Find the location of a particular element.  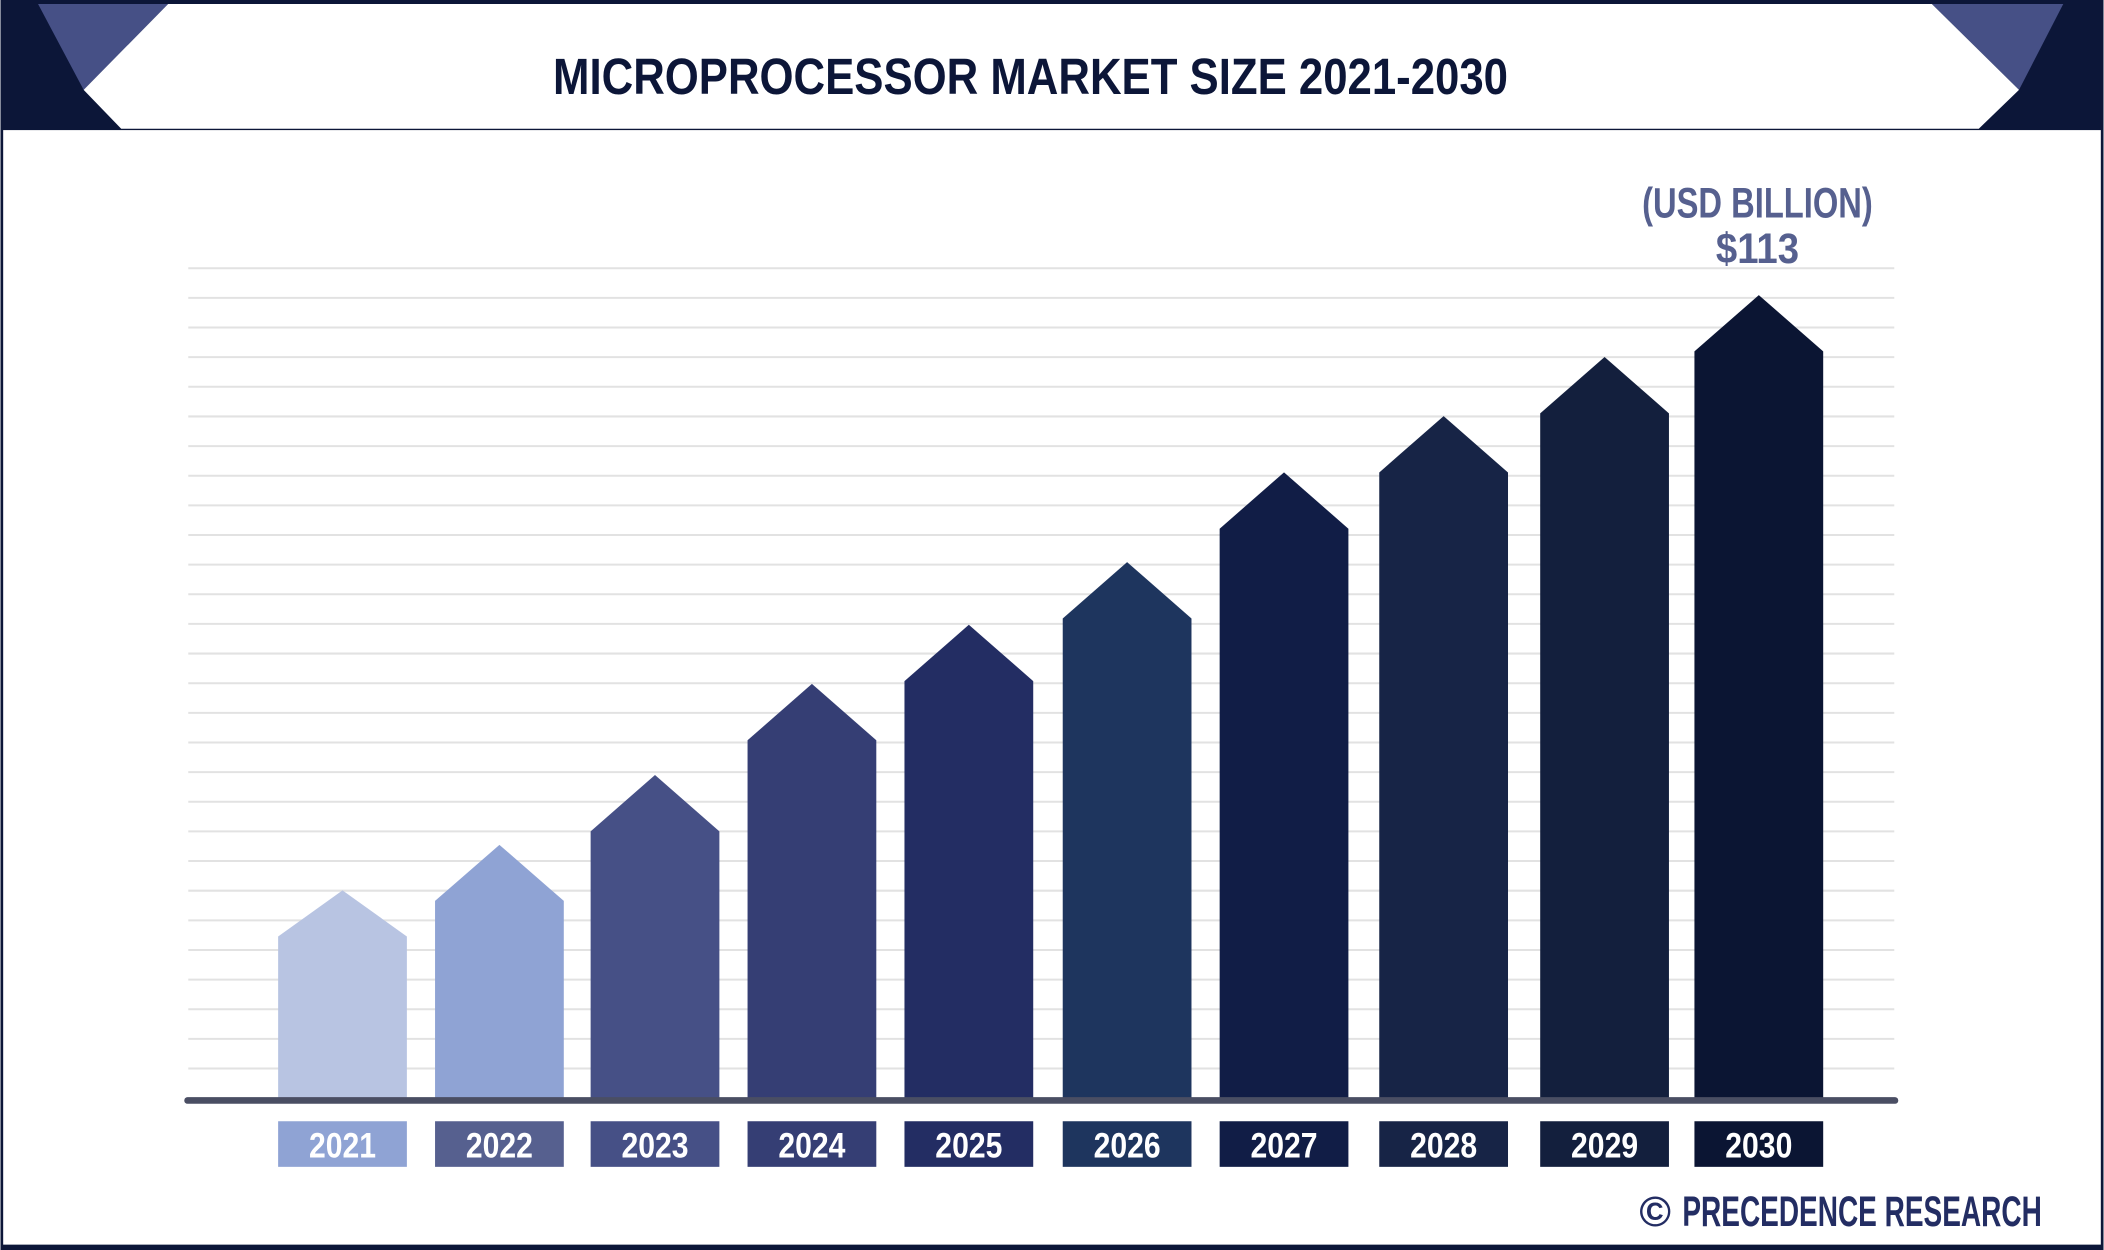

bar-2021 is located at coordinates (342, 995).